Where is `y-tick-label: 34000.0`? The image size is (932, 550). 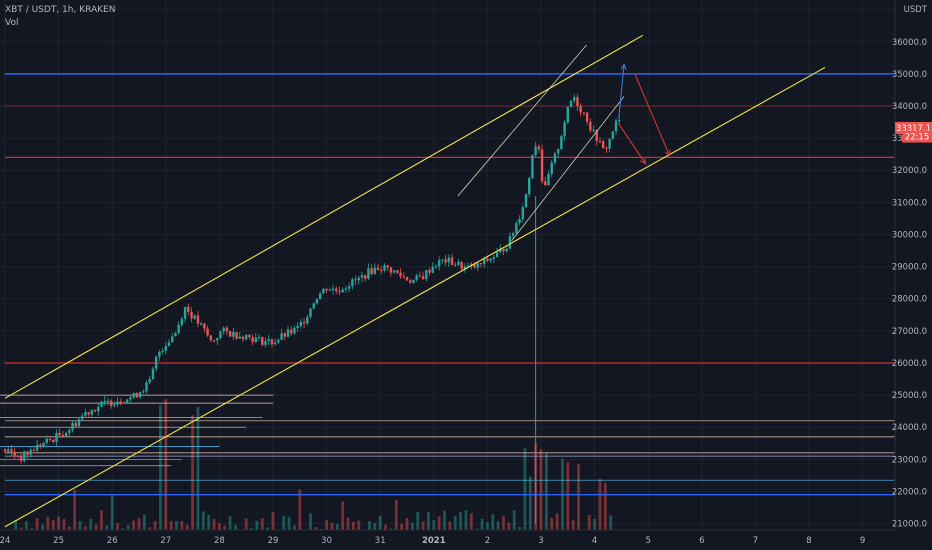
y-tick-label: 34000.0 is located at coordinates (909, 107).